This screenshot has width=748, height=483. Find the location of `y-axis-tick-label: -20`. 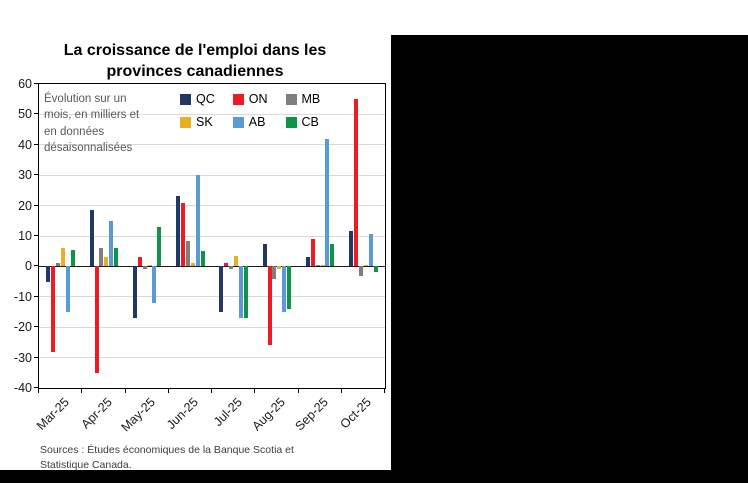

y-axis-tick-label: -20 is located at coordinates (22, 327).